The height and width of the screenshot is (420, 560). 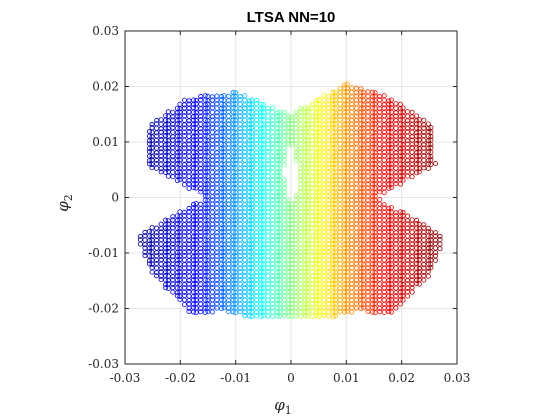 What do you see at coordinates (283, 406) in the screenshot?
I see `x-axis-label: φ1` at bounding box center [283, 406].